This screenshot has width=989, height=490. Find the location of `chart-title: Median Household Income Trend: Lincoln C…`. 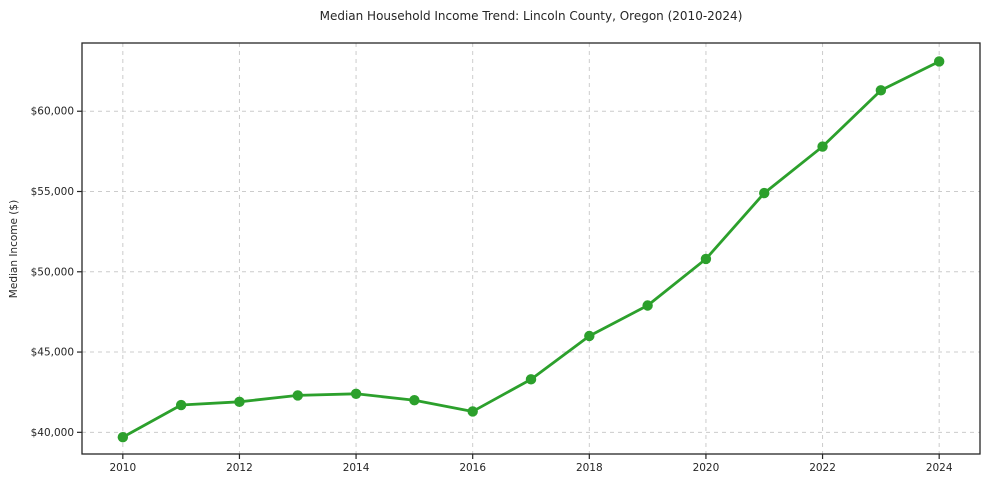

chart-title: Median Household Income Trend: Lincoln C… is located at coordinates (531, 16).